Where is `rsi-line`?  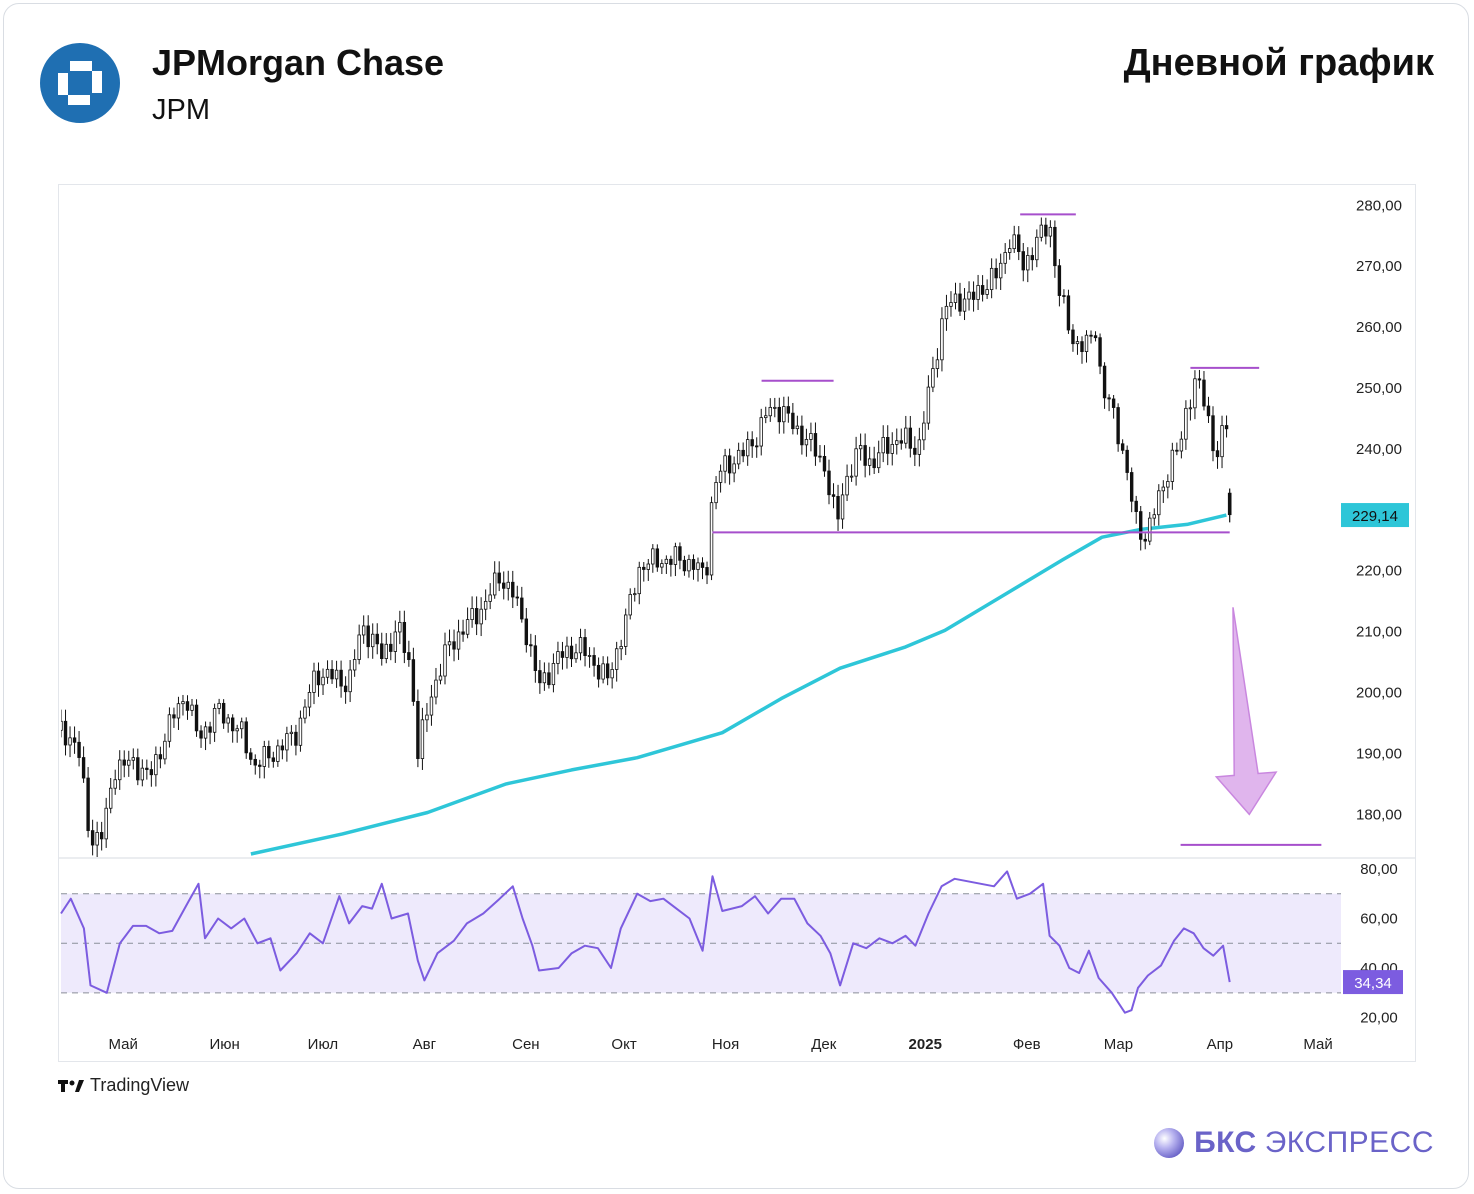
rsi-line is located at coordinates (645, 942).